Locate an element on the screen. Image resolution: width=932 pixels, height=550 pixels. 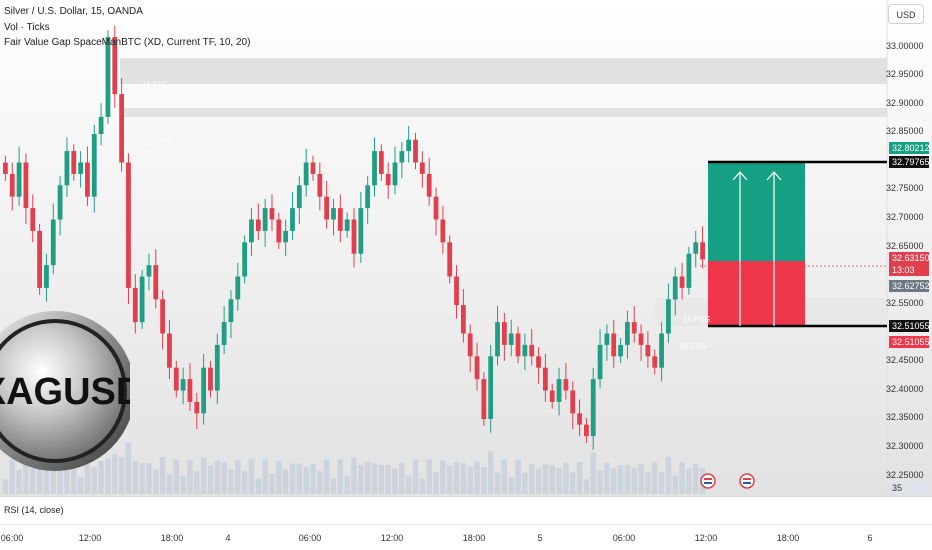
countdown-tag: 13:03 is located at coordinates (909, 270).